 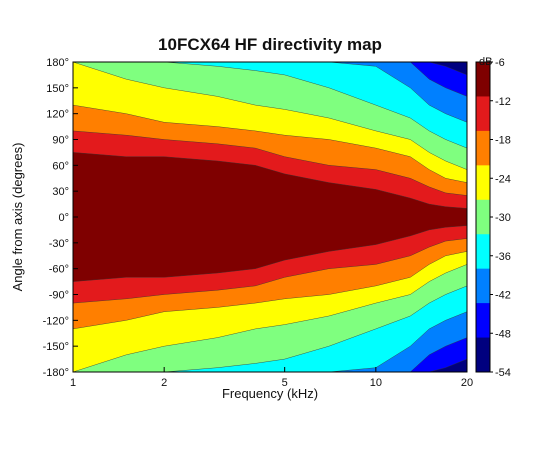 What do you see at coordinates (503, 102) in the screenshot?
I see `colorbar-tick-label: -12` at bounding box center [503, 102].